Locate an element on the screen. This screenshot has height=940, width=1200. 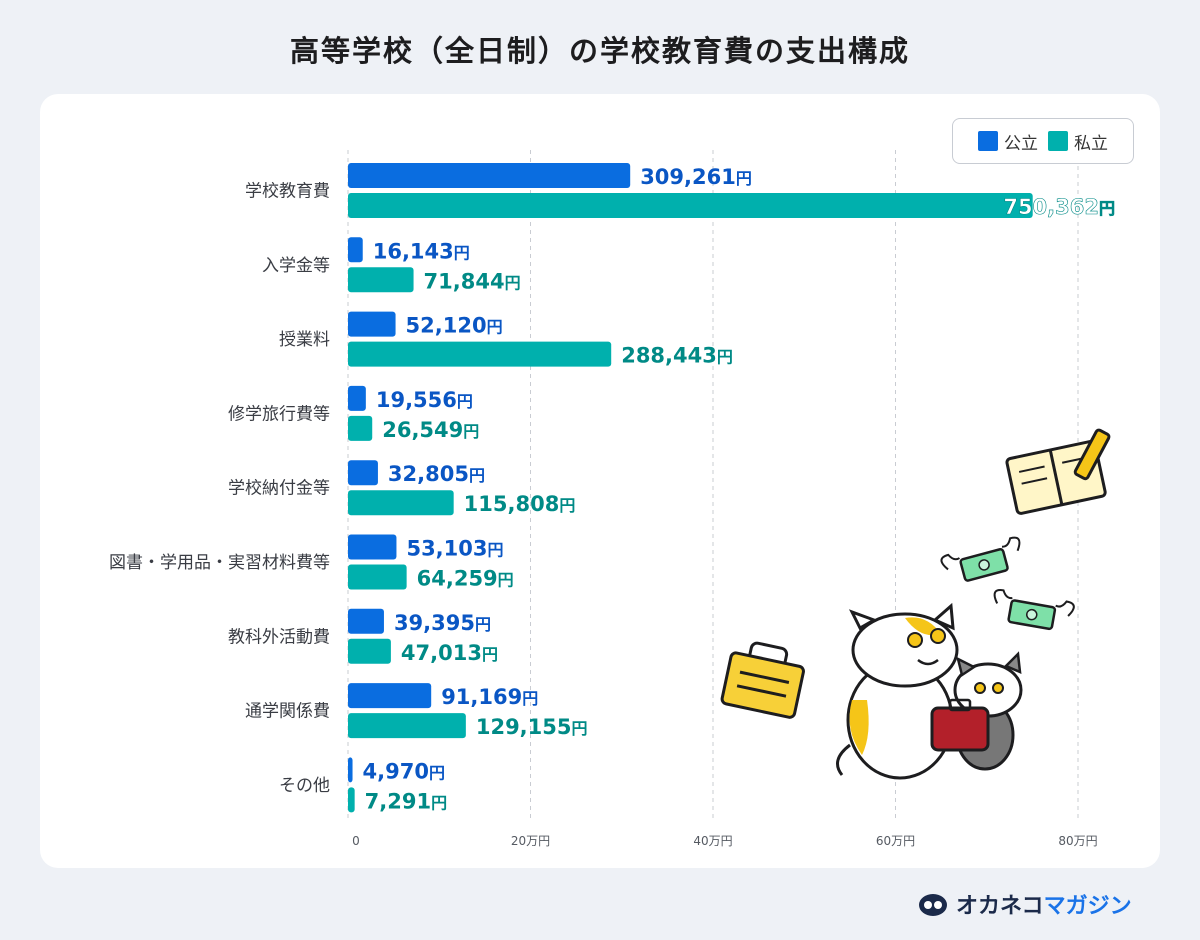
brand-logo: オカネコ マガジン is located at coordinates (1025, 904).